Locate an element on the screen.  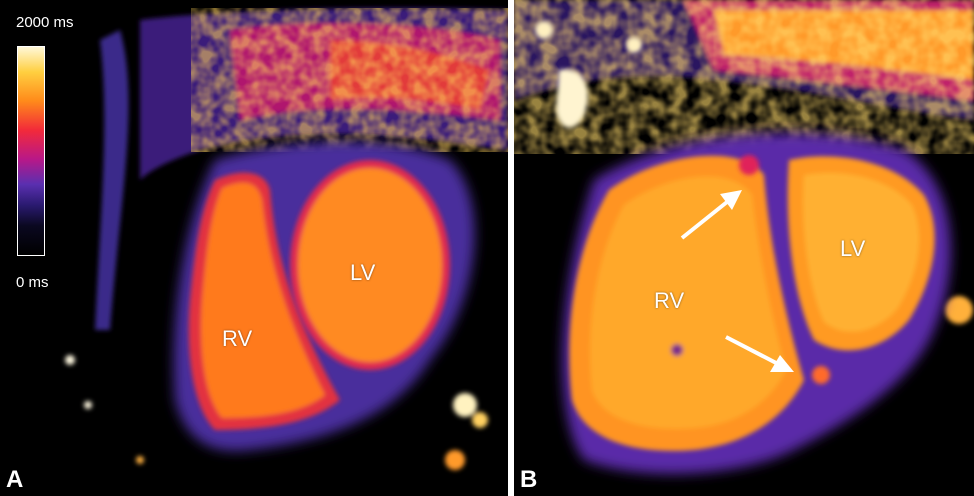
bright-specks is located at coordinates (276, 412).